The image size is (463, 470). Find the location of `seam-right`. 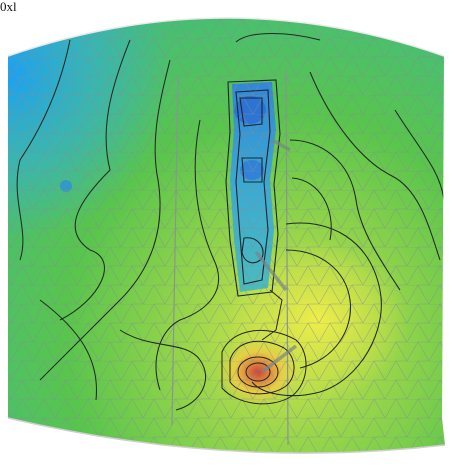

seam-right is located at coordinates (287, 256).